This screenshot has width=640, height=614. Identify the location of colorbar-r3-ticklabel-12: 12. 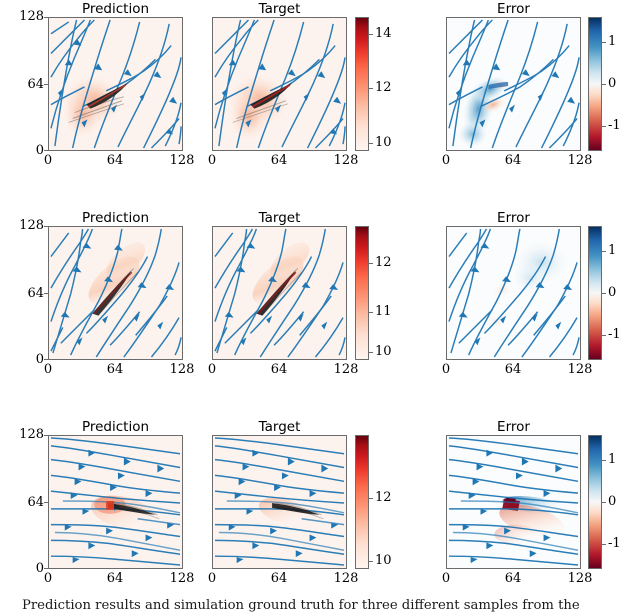
(383, 497).